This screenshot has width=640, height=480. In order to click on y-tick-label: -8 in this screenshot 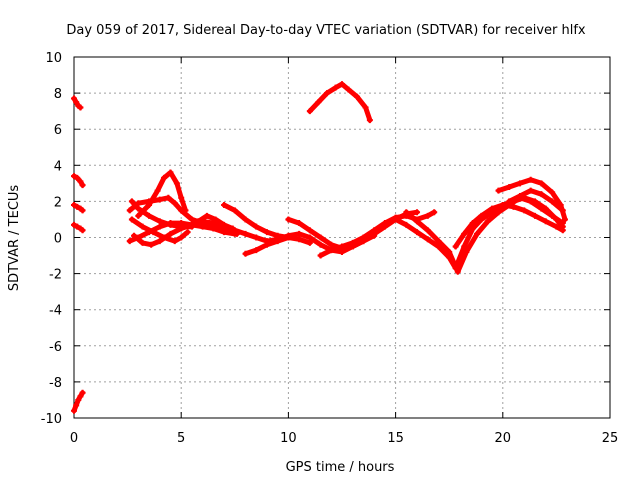, I will do `click(55, 383)`.